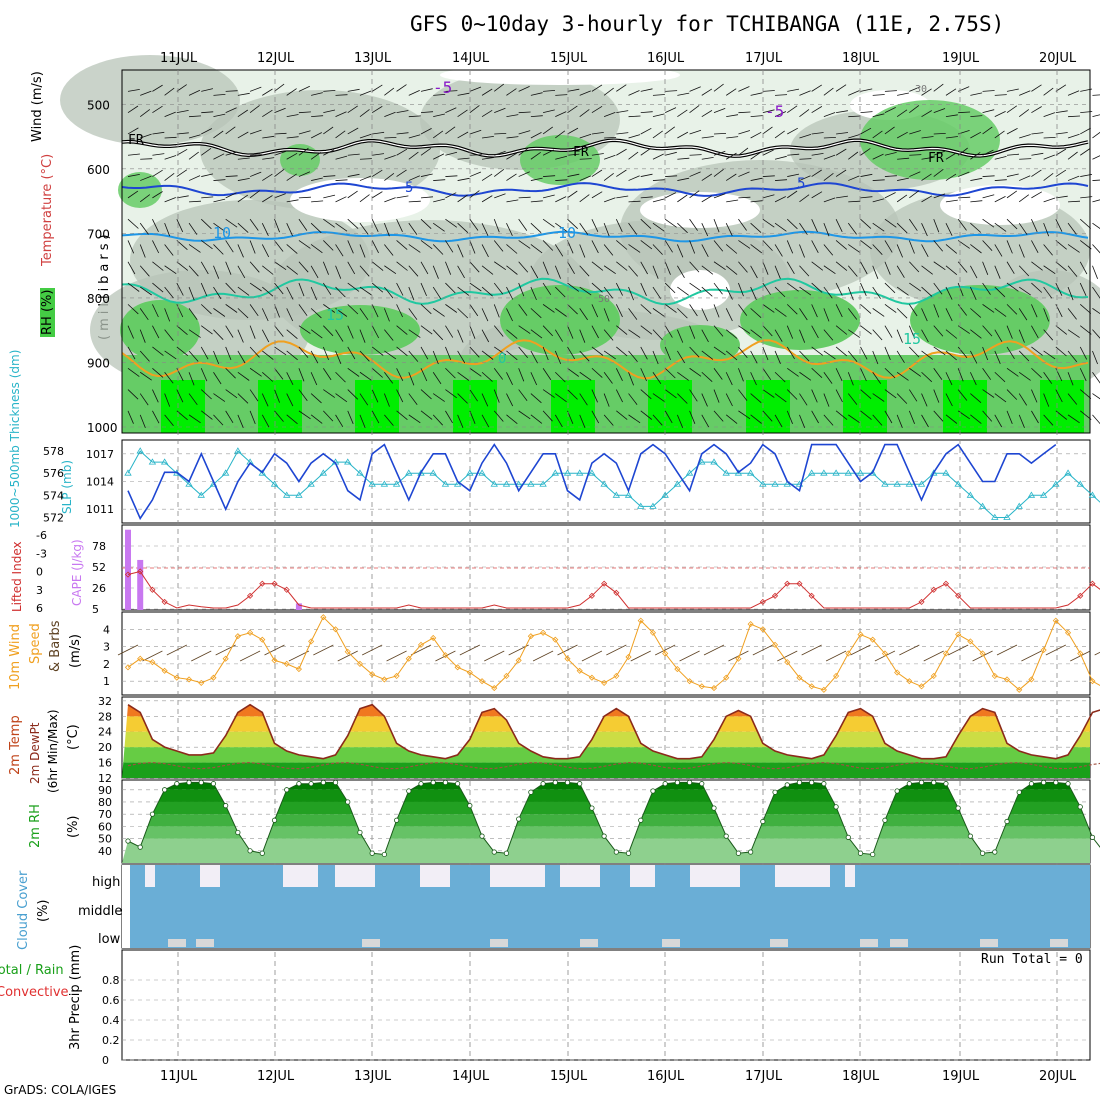 The height and width of the screenshot is (1100, 1100). Describe the element at coordinates (105, 826) in the screenshot. I see `rh2m-tick-label: 60` at that location.